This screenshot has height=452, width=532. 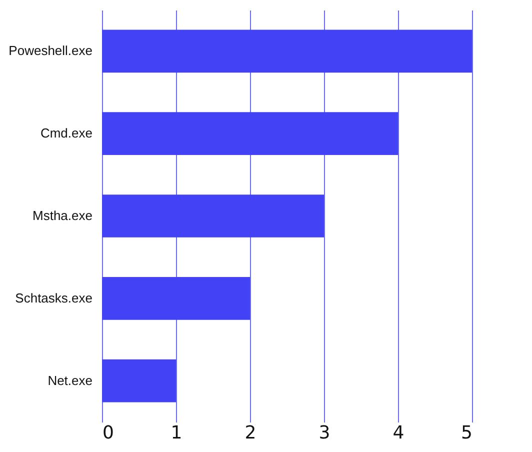 What do you see at coordinates (324, 433) in the screenshot?
I see `x-tick-label: 3` at bounding box center [324, 433].